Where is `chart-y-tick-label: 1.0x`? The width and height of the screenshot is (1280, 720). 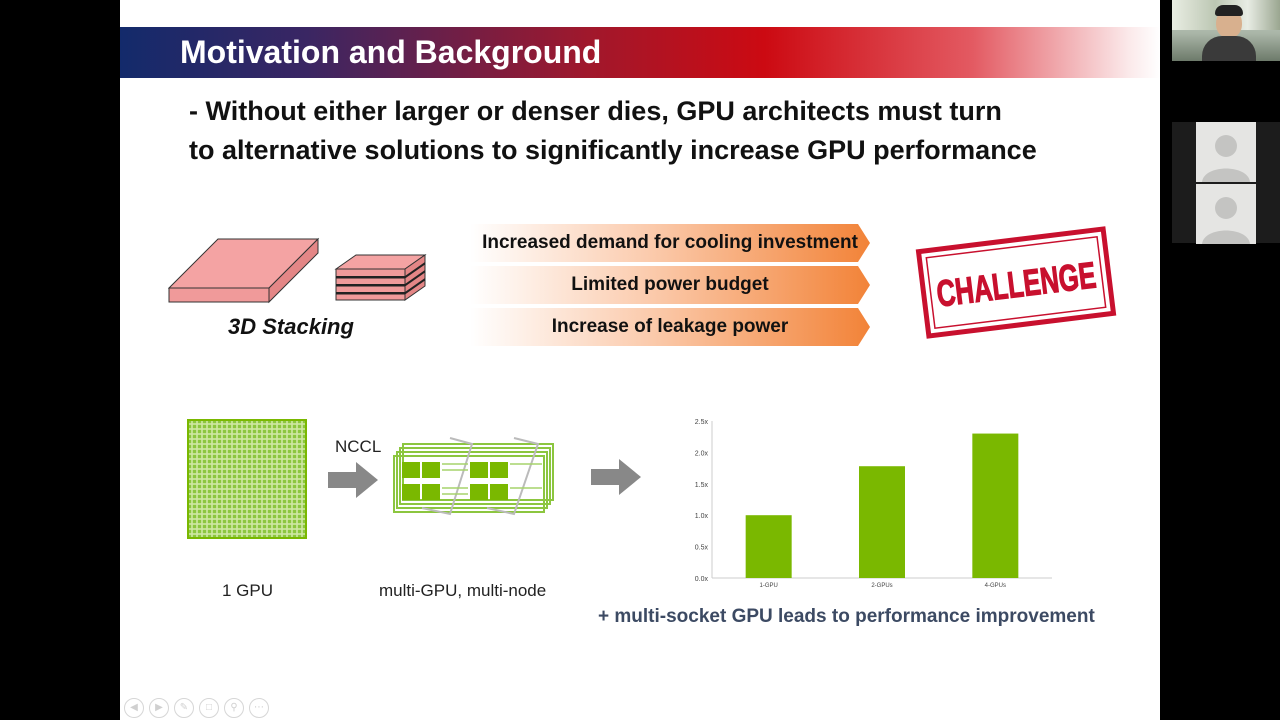
chart-y-tick-label: 1.0x is located at coordinates (702, 516).